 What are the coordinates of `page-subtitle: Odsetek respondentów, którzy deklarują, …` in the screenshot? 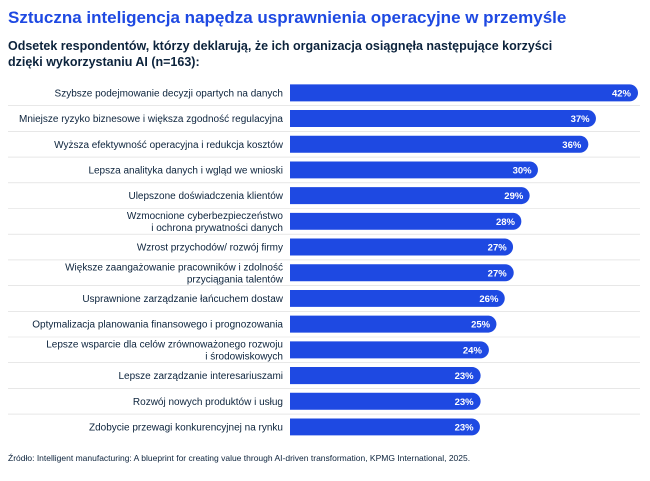 It's located at (280, 54).